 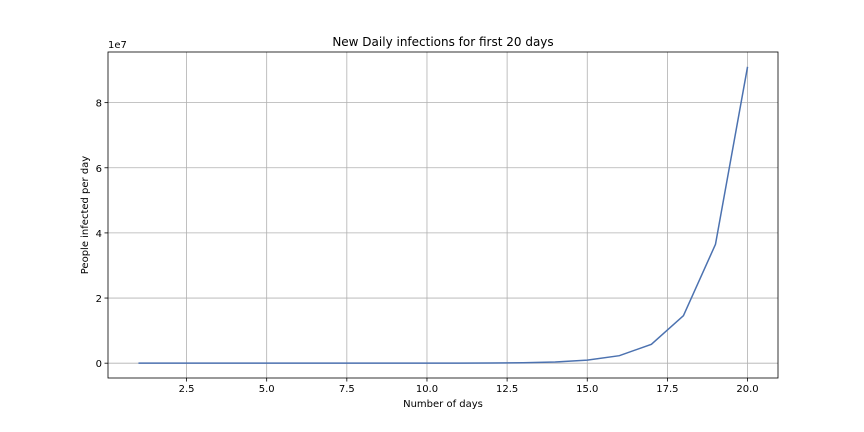 I want to click on x-tick-label: 10.0, so click(x=427, y=389).